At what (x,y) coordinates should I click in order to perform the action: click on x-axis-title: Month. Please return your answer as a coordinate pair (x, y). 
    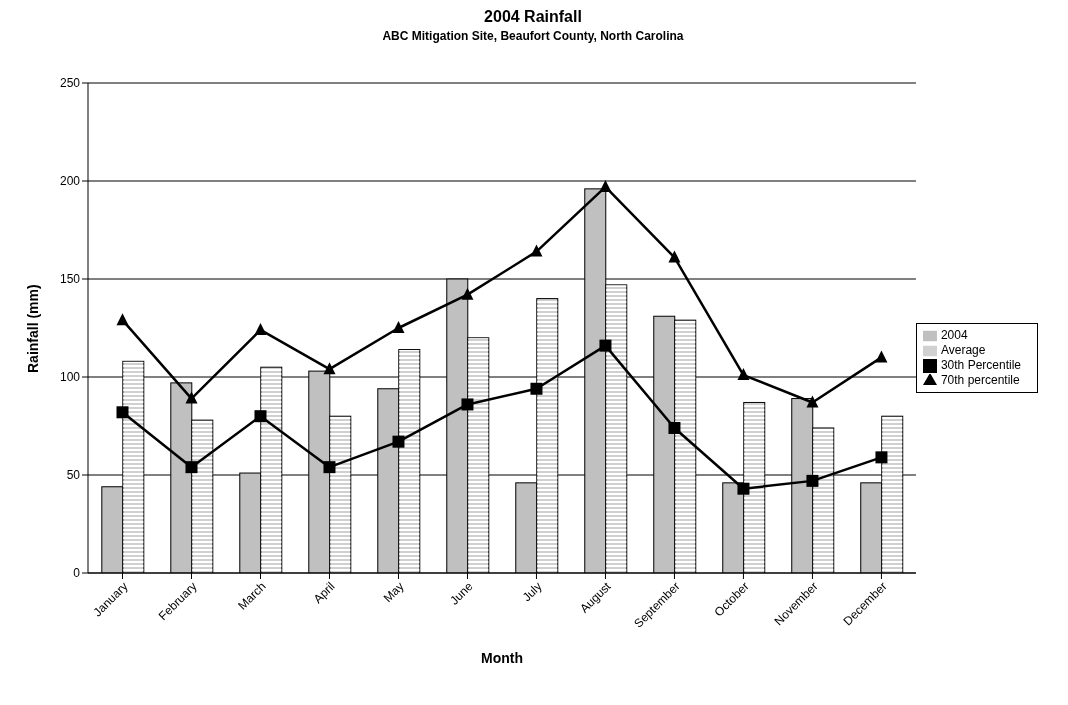
    Looking at the image, I should click on (501, 658).